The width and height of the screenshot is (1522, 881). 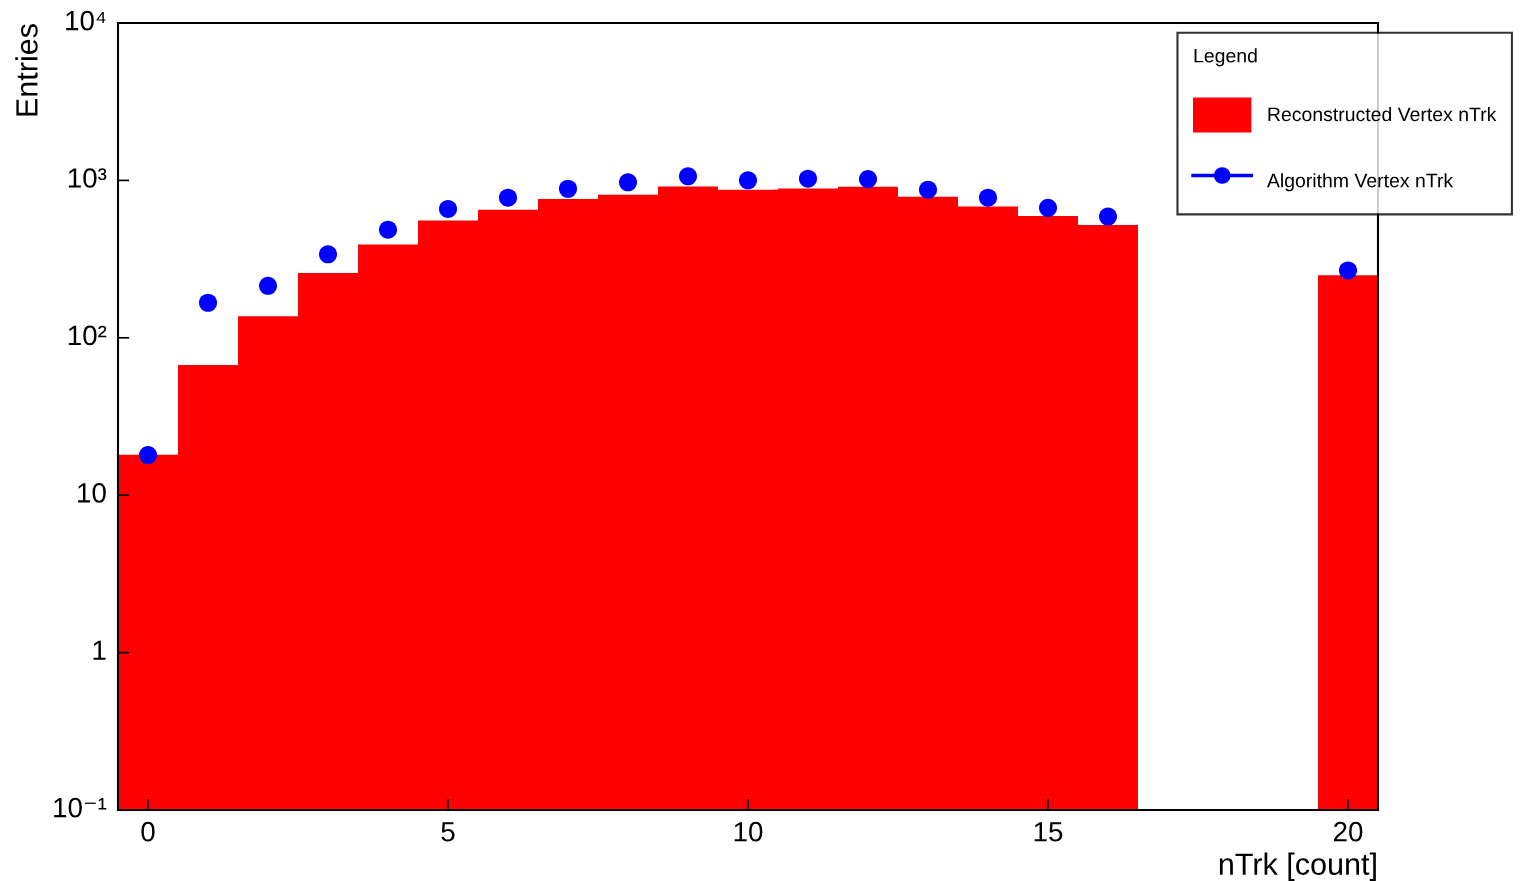 What do you see at coordinates (87, 335) in the screenshot?
I see `y-tick-label: 10²` at bounding box center [87, 335].